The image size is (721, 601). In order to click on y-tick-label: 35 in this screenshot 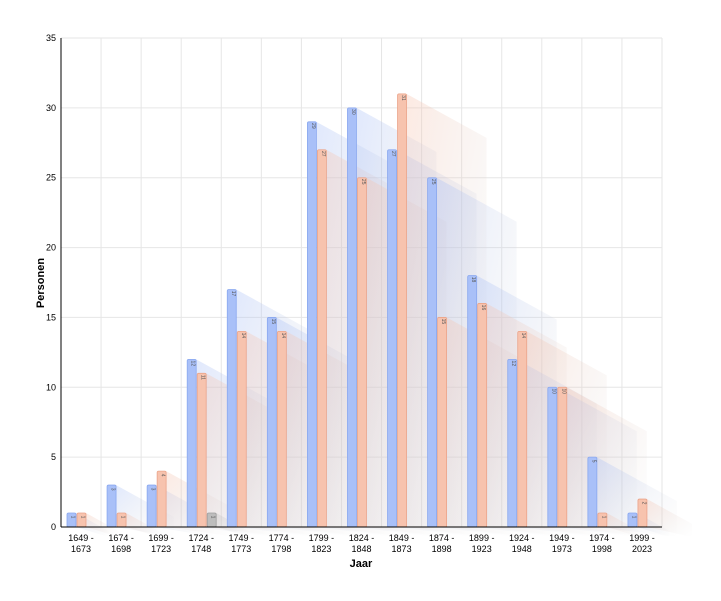, I will do `click(51, 38)`.